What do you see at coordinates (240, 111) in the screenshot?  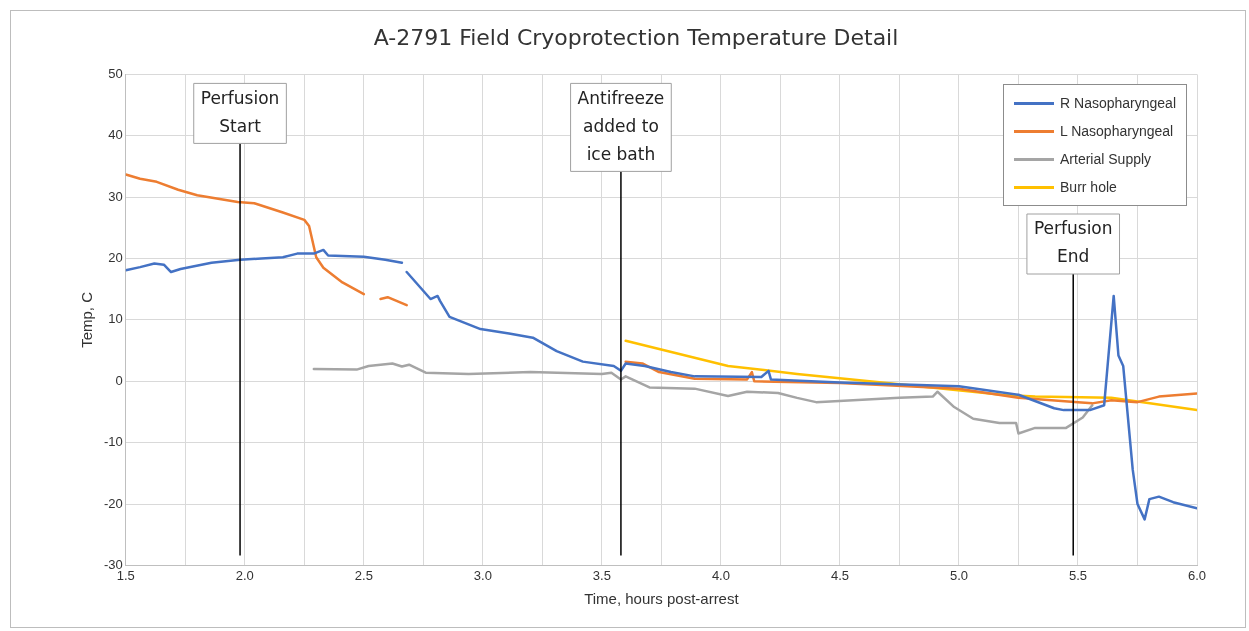 I see `ref-line-label: Perfusion Start` at bounding box center [240, 111].